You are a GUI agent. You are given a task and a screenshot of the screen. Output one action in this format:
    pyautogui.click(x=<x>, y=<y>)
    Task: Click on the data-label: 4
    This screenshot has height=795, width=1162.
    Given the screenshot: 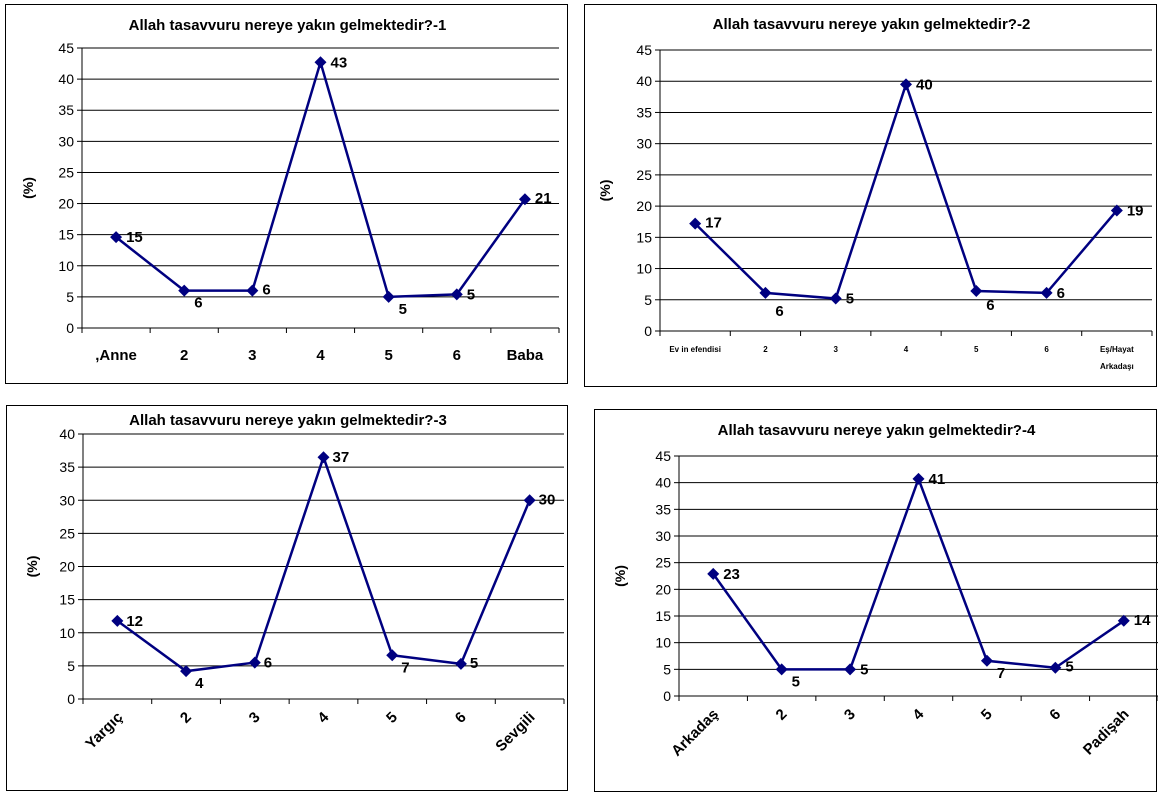 What is the action you would take?
    pyautogui.click(x=199, y=683)
    